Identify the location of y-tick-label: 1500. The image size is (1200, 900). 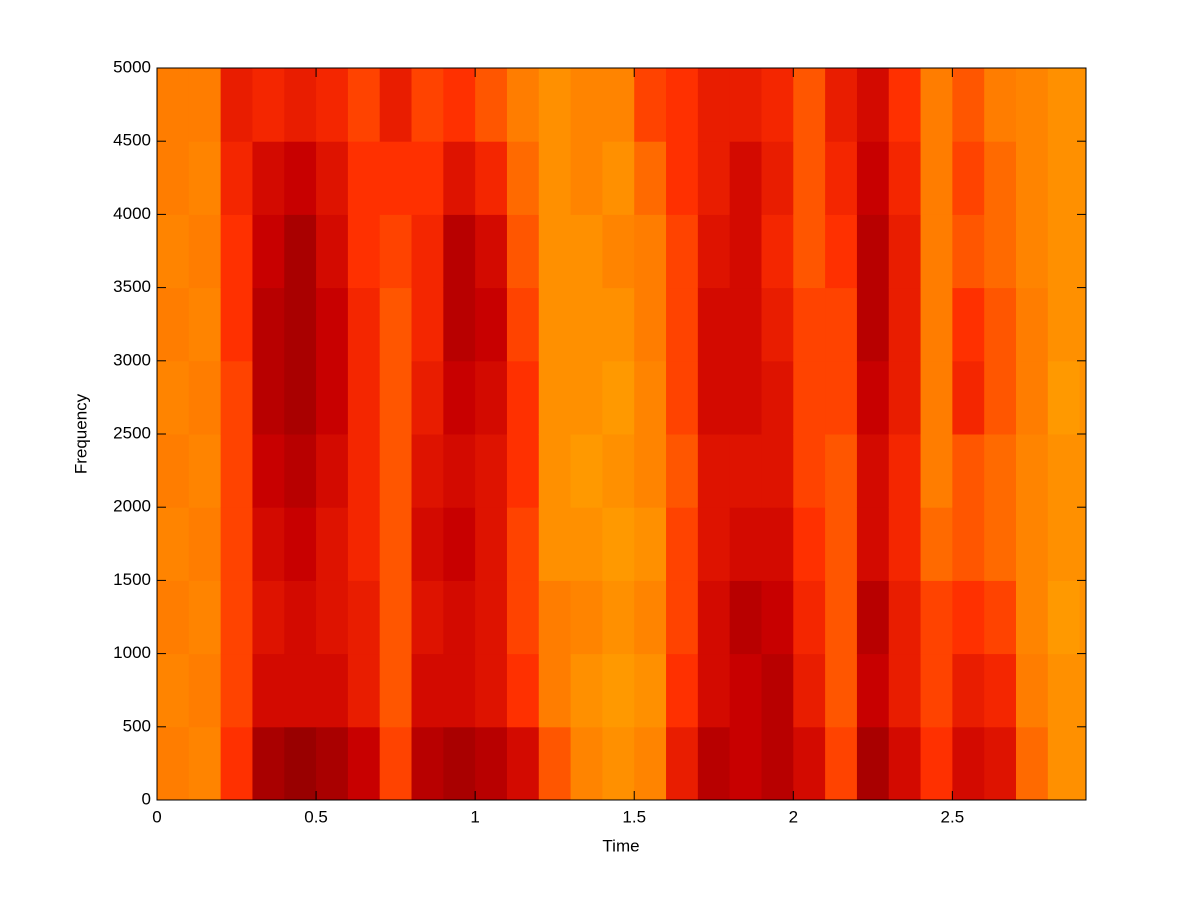
(132, 579).